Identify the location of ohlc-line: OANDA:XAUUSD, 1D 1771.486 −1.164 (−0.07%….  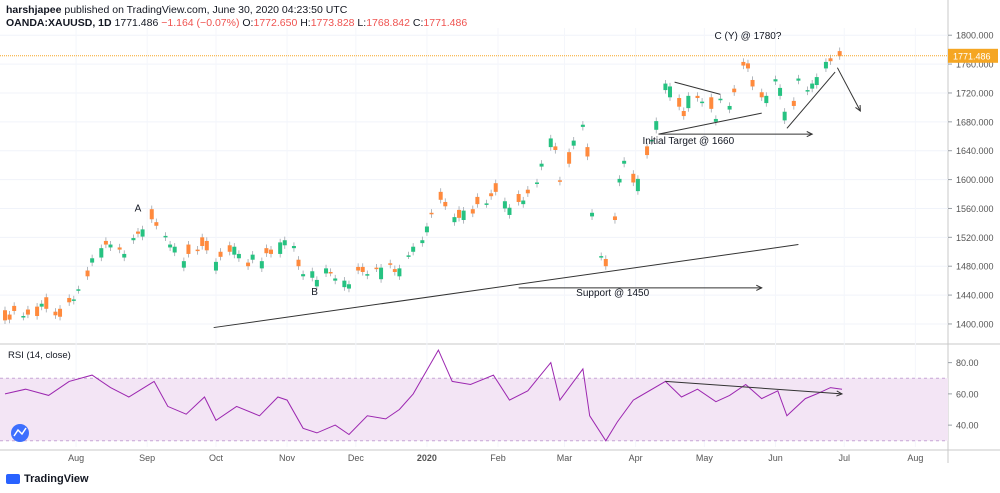
(236, 23).